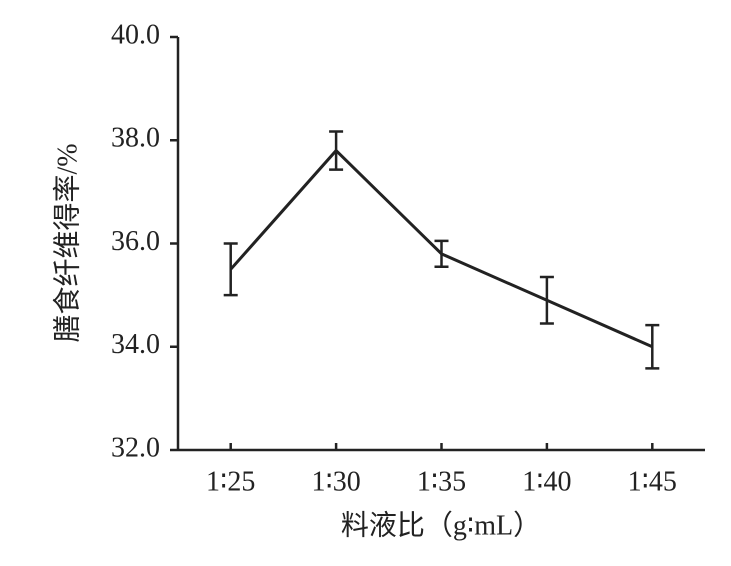 The width and height of the screenshot is (731, 566). Describe the element at coordinates (135, 138) in the screenshot. I see `y-tick-label: 38.0` at that location.